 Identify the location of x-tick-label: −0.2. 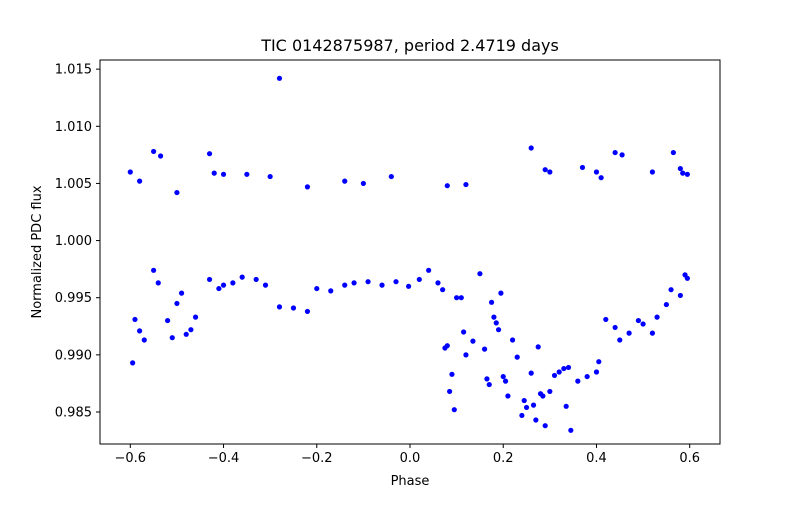
(317, 458).